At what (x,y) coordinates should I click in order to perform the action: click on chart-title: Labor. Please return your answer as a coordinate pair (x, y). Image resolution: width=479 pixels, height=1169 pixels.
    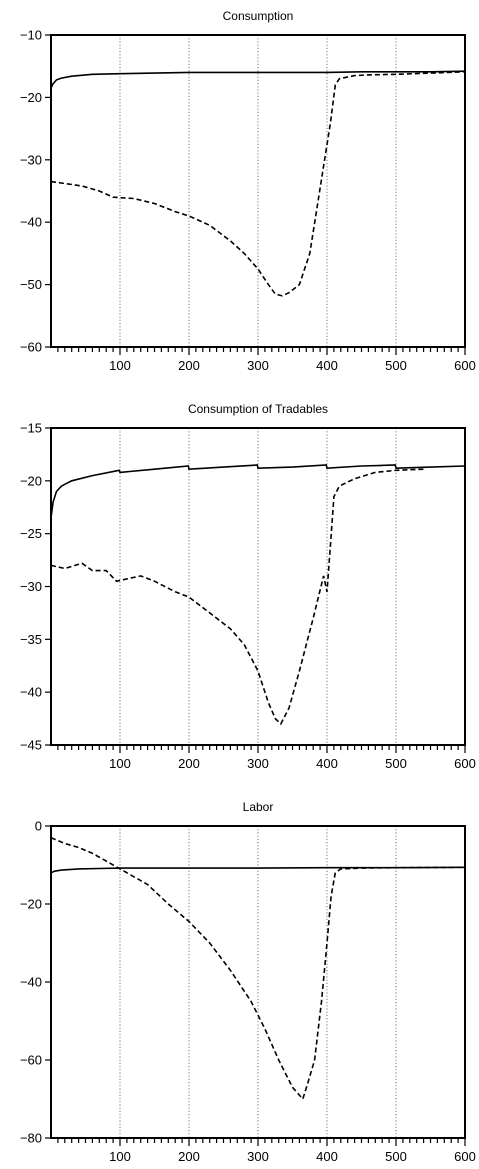
    Looking at the image, I should click on (258, 807).